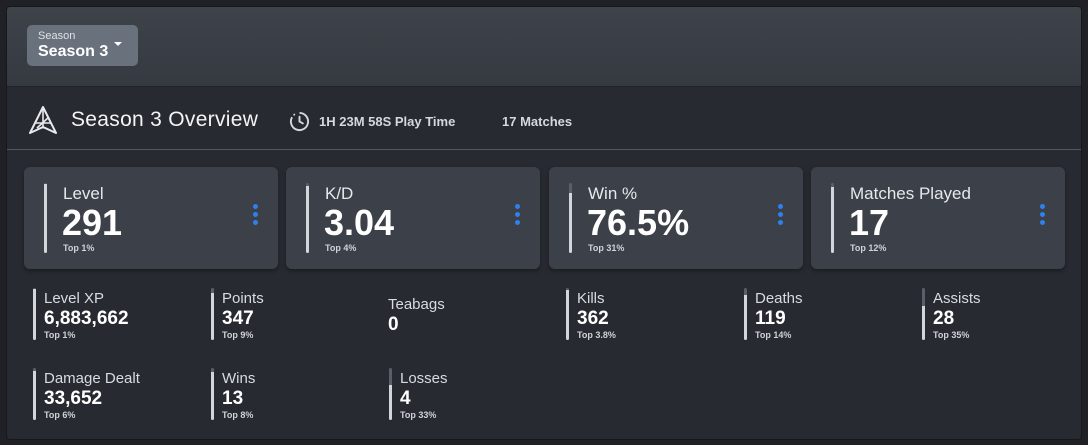 This screenshot has width=1088, height=445. Describe the element at coordinates (424, 378) in the screenshot. I see `stat-label: Losses` at that location.